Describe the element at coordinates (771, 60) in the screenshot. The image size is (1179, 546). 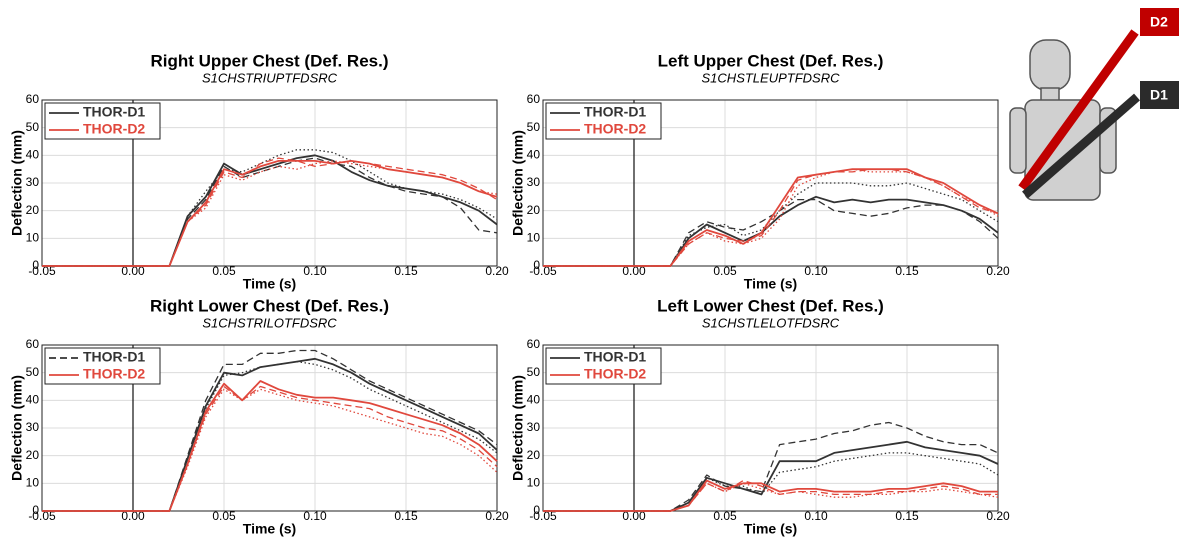
I see `chart-title: Left Upper Chest (Def. Res.)` at that location.